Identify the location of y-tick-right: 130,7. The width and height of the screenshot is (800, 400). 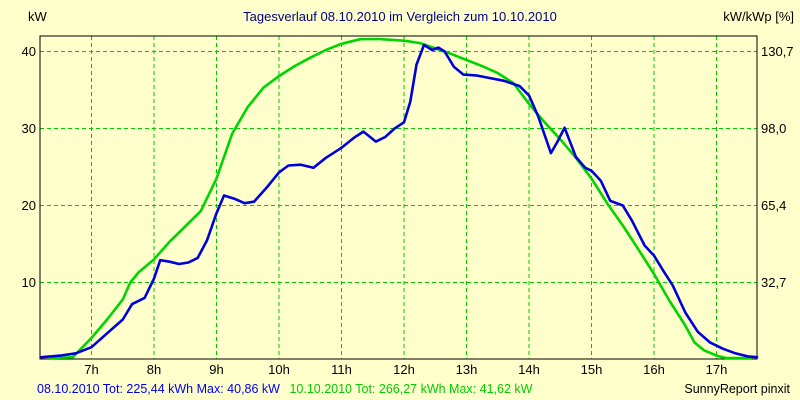
(777, 51).